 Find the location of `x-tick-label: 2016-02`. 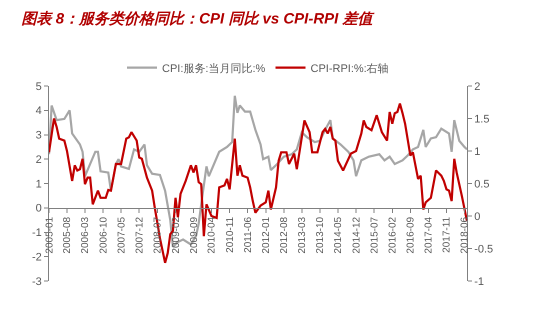

x-tick-label: 2016-02 is located at coordinates (393, 235).